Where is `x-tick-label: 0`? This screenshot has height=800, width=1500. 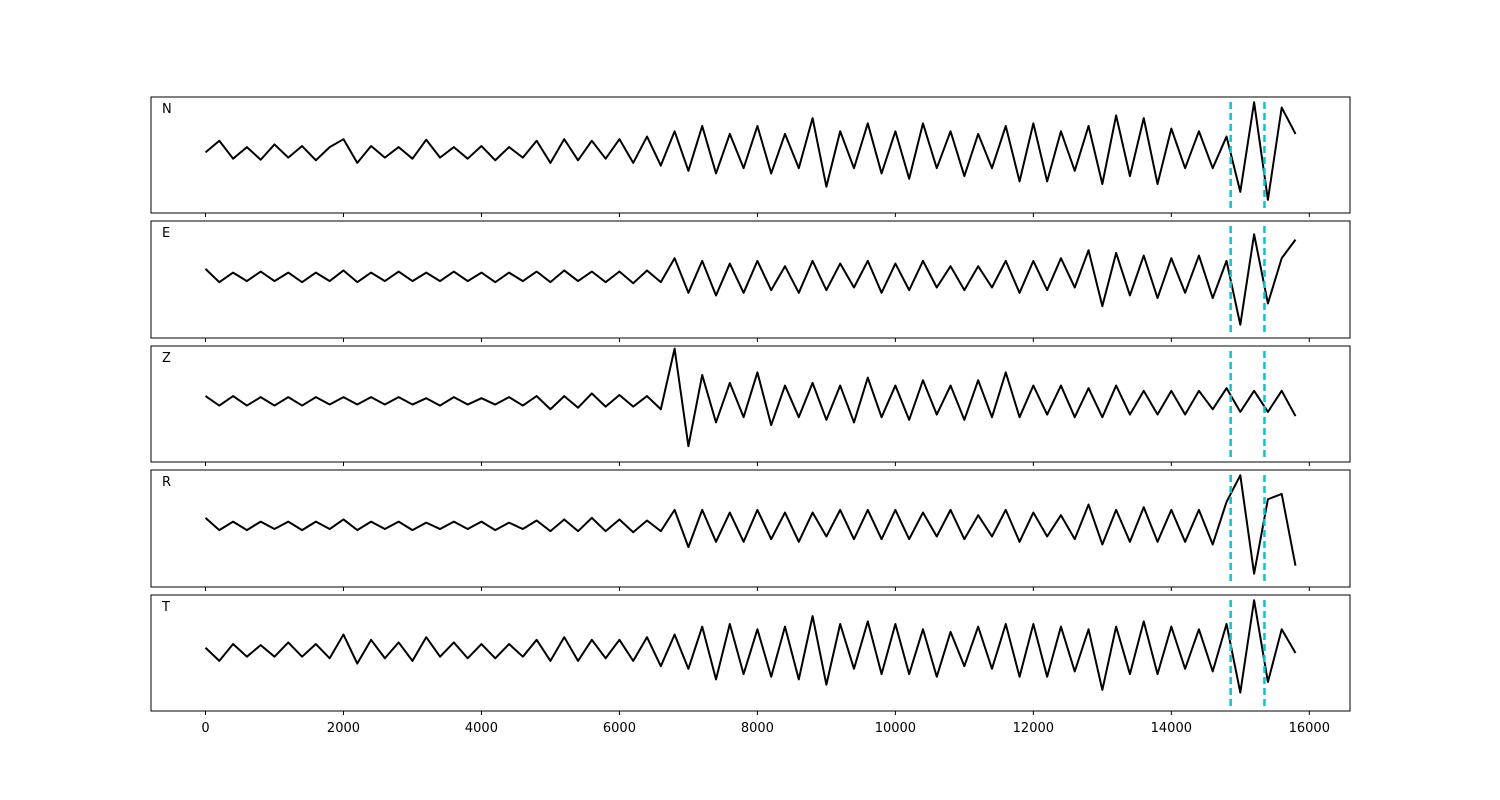 x-tick-label: 0 is located at coordinates (205, 728).